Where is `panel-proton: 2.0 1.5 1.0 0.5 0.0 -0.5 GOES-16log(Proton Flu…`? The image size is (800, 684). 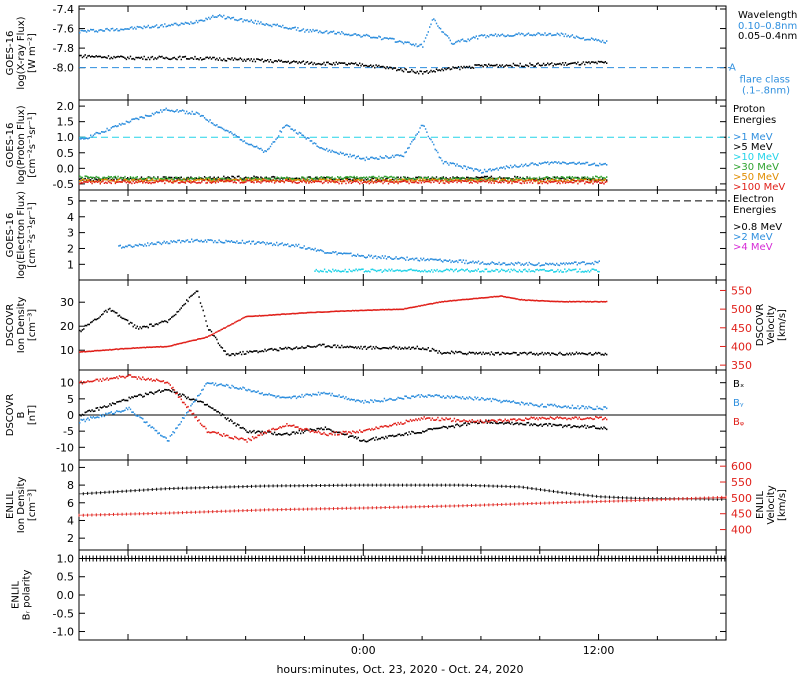
panel-proton: 2.0 1.5 1.0 0.5 0.0 -0.5 GOES-16log(Proton Flu… is located at coordinates (395, 146).